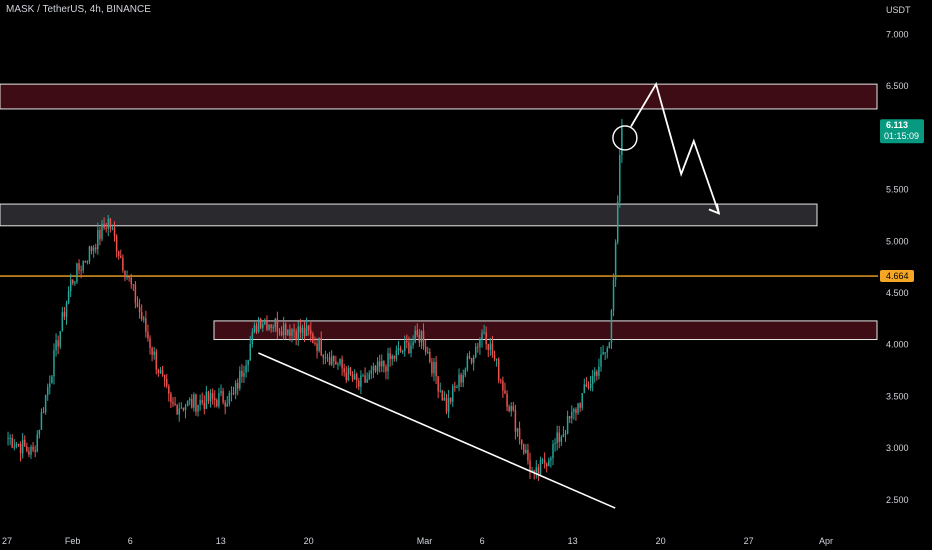 The image size is (932, 550). I want to click on chart-title: MASK / TetherUS, 4h, BINANCE, so click(78, 9).